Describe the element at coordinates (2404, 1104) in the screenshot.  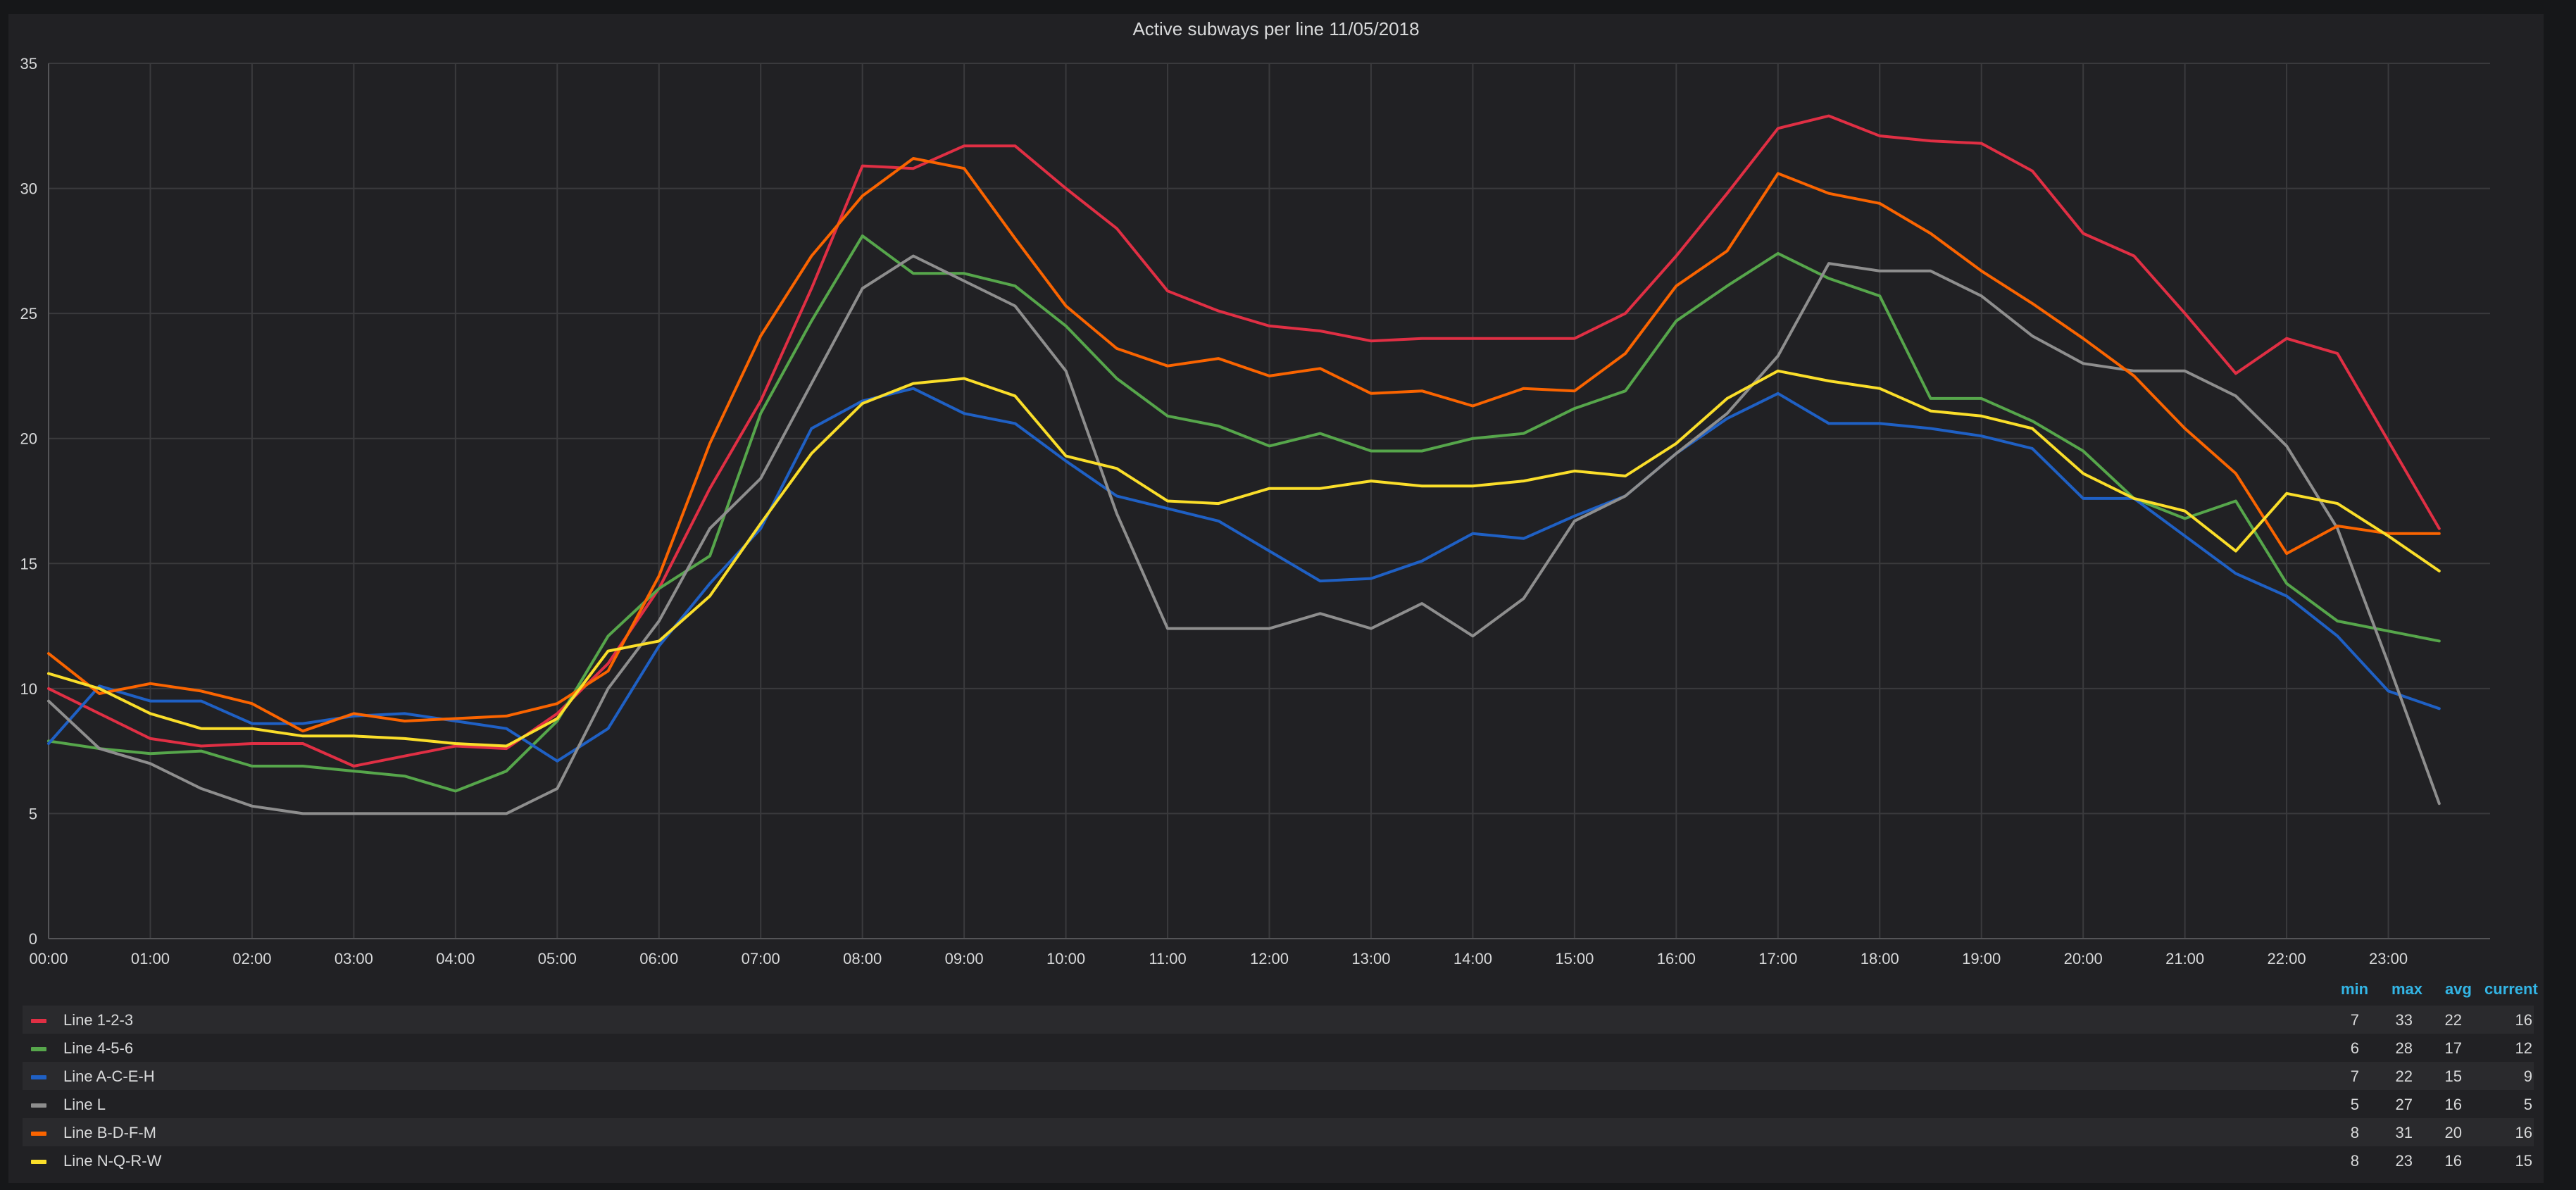
I see `series-max: 27` at that location.